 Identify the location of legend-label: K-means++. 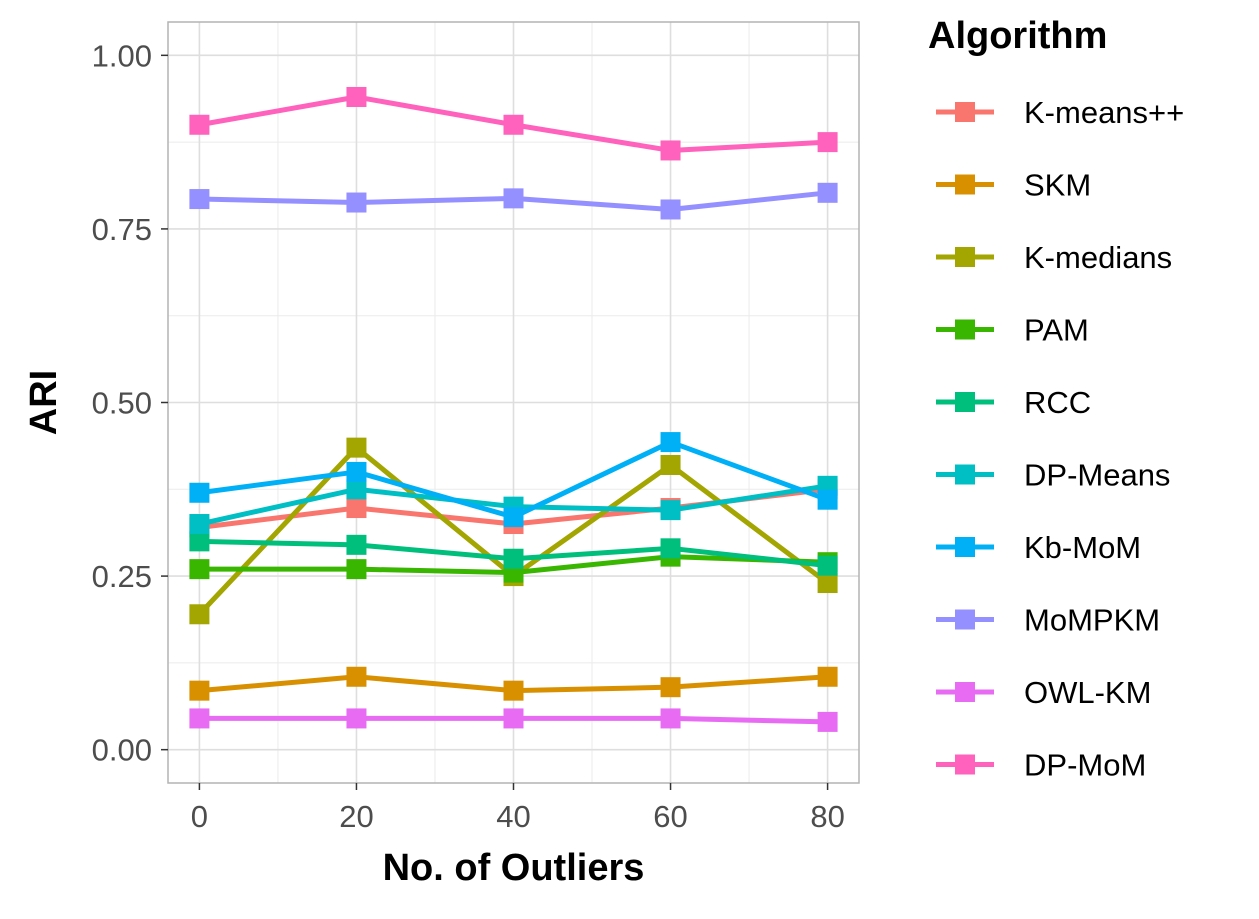
(1104, 112).